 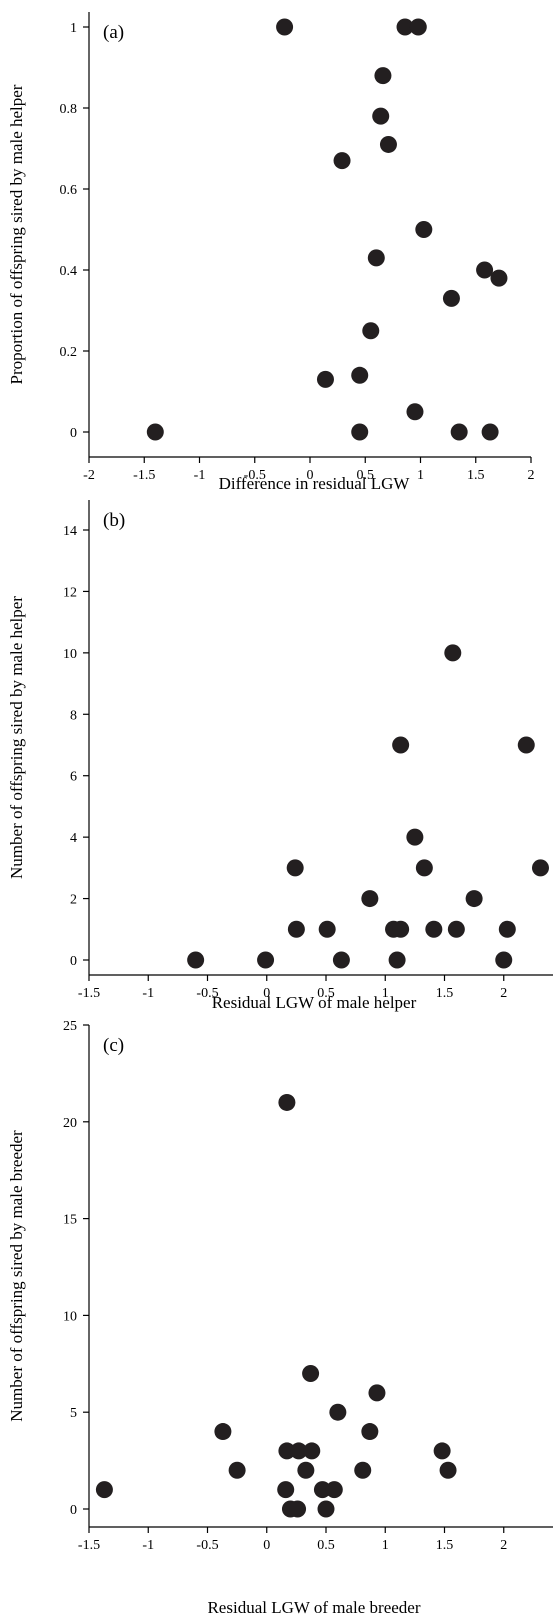 What do you see at coordinates (69, 352) in the screenshot?
I see `y-tick-label: 0.2` at bounding box center [69, 352].